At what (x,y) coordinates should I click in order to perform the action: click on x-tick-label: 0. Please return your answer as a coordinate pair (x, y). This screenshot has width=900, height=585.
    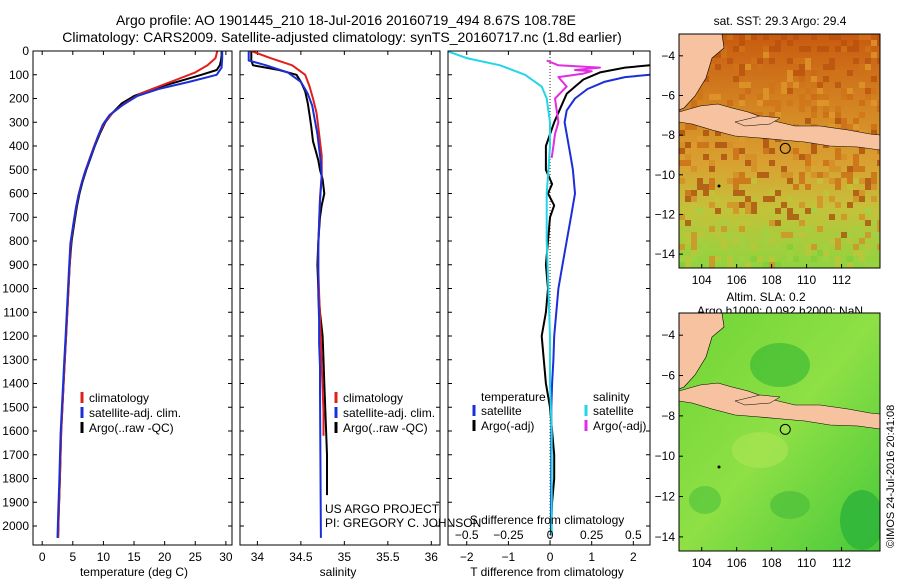
    Looking at the image, I should click on (42, 557).